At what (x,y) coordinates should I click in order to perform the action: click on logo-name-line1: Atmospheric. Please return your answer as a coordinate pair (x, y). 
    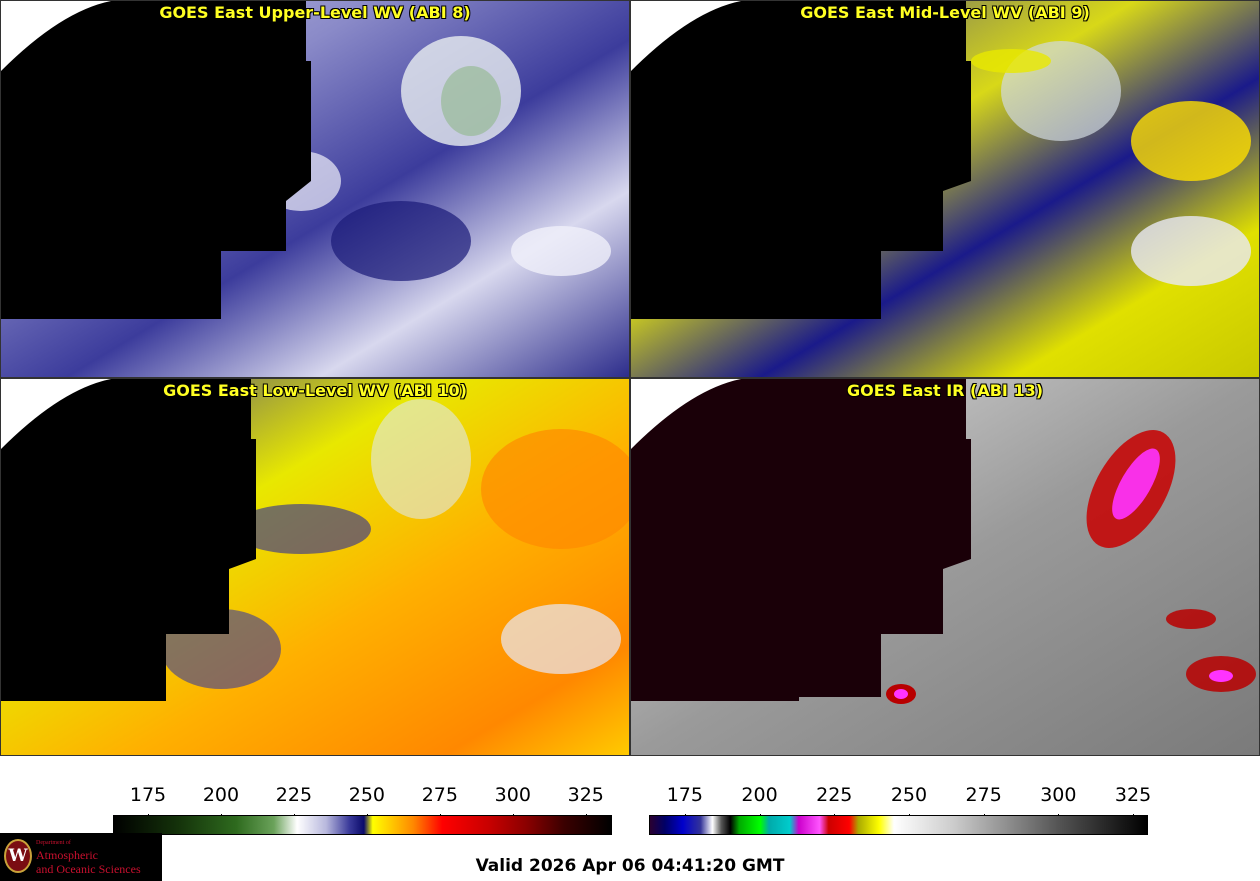
    Looking at the image, I should click on (67, 855).